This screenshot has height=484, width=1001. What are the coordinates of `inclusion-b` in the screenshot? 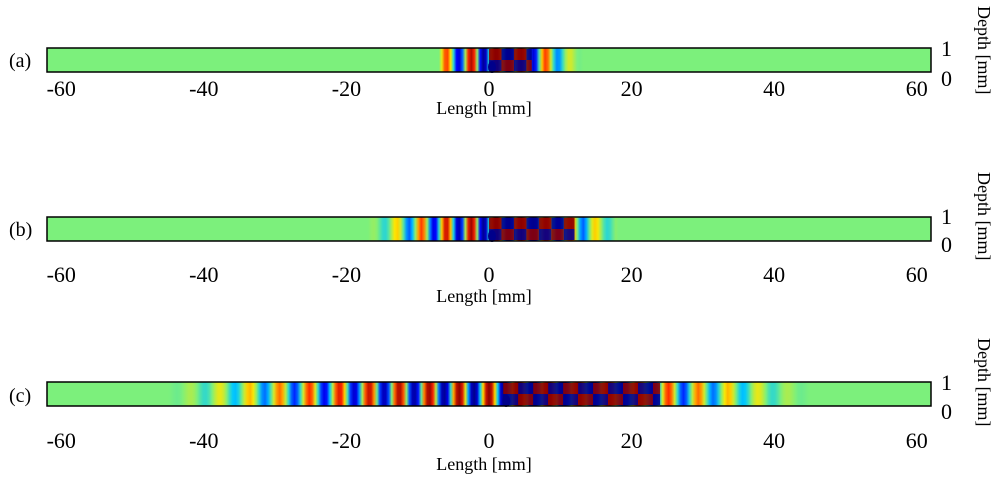 It's located at (531, 230).